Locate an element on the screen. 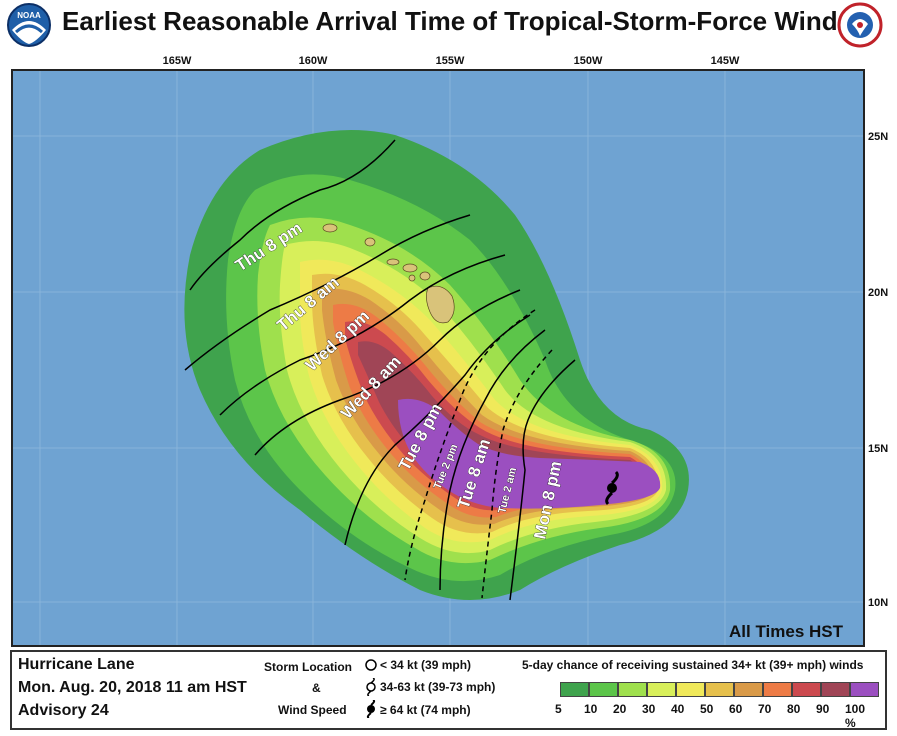 Image resolution: width=897 pixels, height=736 pixels. lon-label: 160W is located at coordinates (313, 61).